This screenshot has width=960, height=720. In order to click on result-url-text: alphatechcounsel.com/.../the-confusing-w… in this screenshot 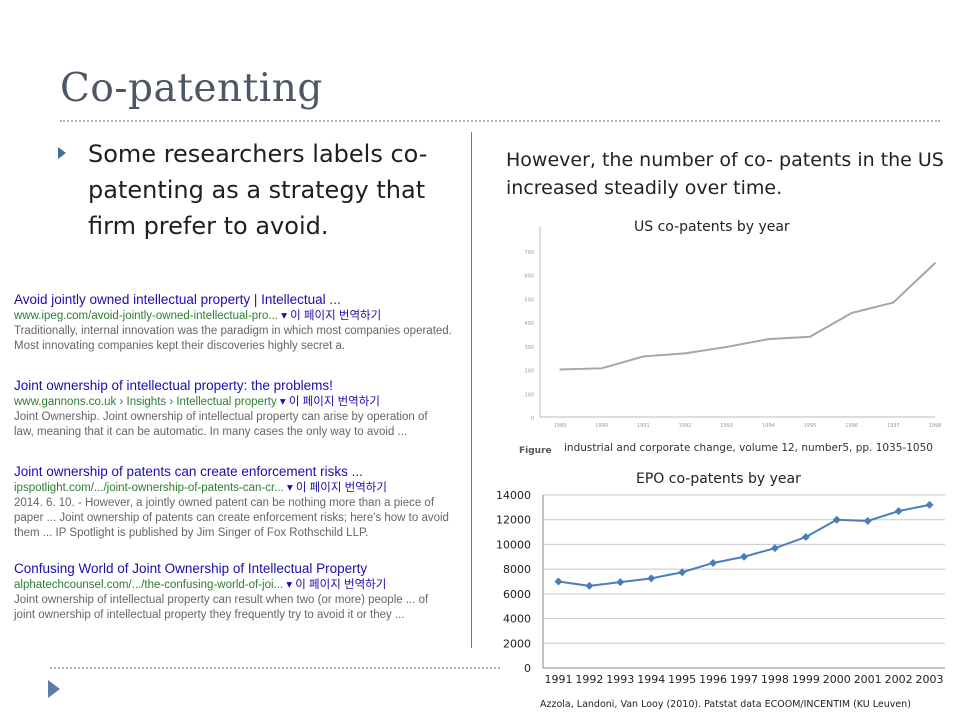, I will do `click(149, 585)`.